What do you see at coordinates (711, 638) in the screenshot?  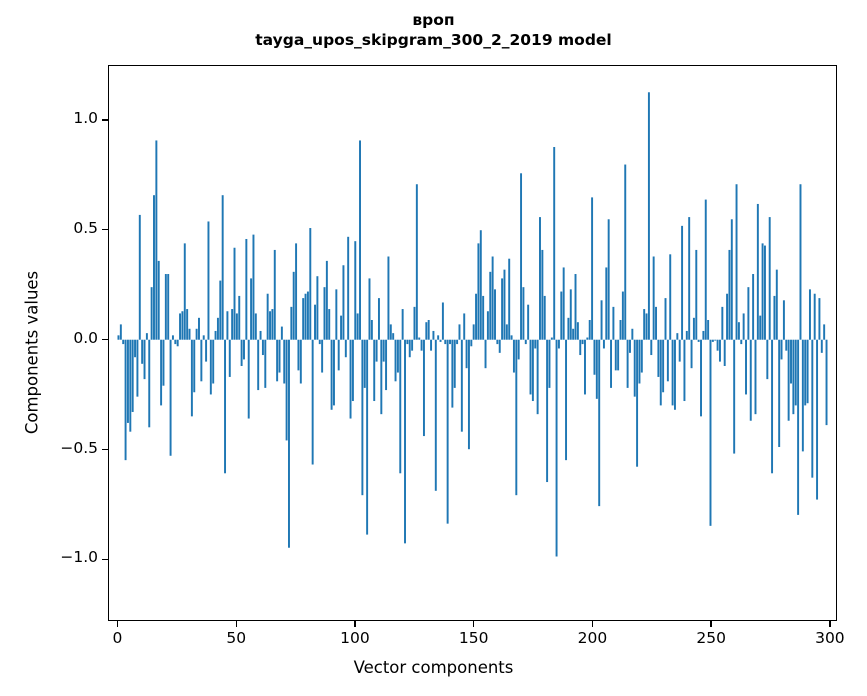 I see `x-tick-label: 250` at bounding box center [711, 638].